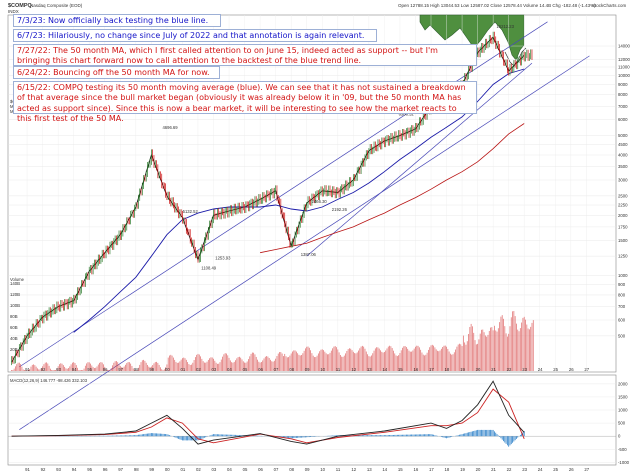  Describe the element at coordinates (622, 449) in the screenshot. I see `macd-tick-label: -500` at that location.